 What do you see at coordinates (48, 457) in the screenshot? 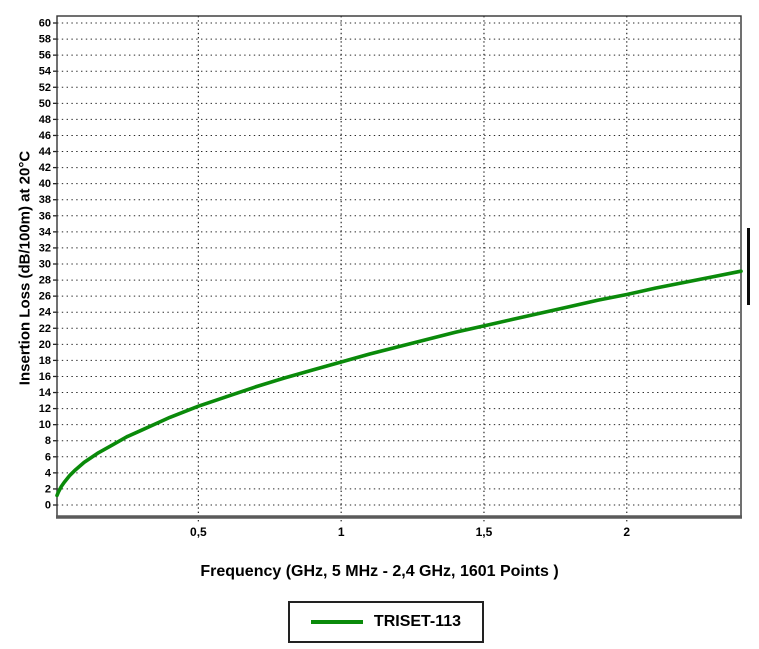
I see `y-tick-label: 6` at bounding box center [48, 457].